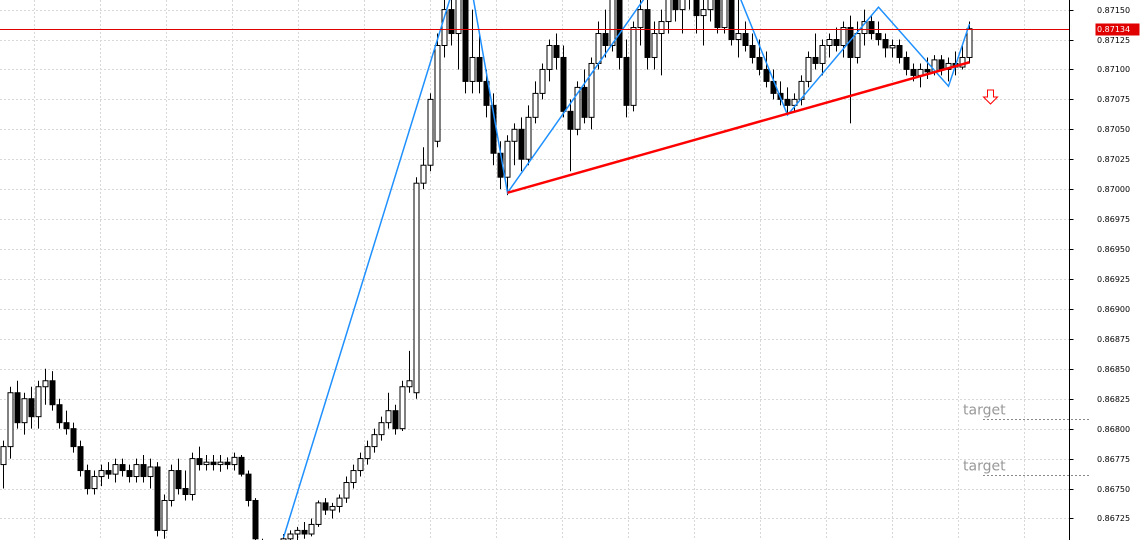 The height and width of the screenshot is (540, 1140). I want to click on y-tick-label: 0.87050, so click(1113, 129).